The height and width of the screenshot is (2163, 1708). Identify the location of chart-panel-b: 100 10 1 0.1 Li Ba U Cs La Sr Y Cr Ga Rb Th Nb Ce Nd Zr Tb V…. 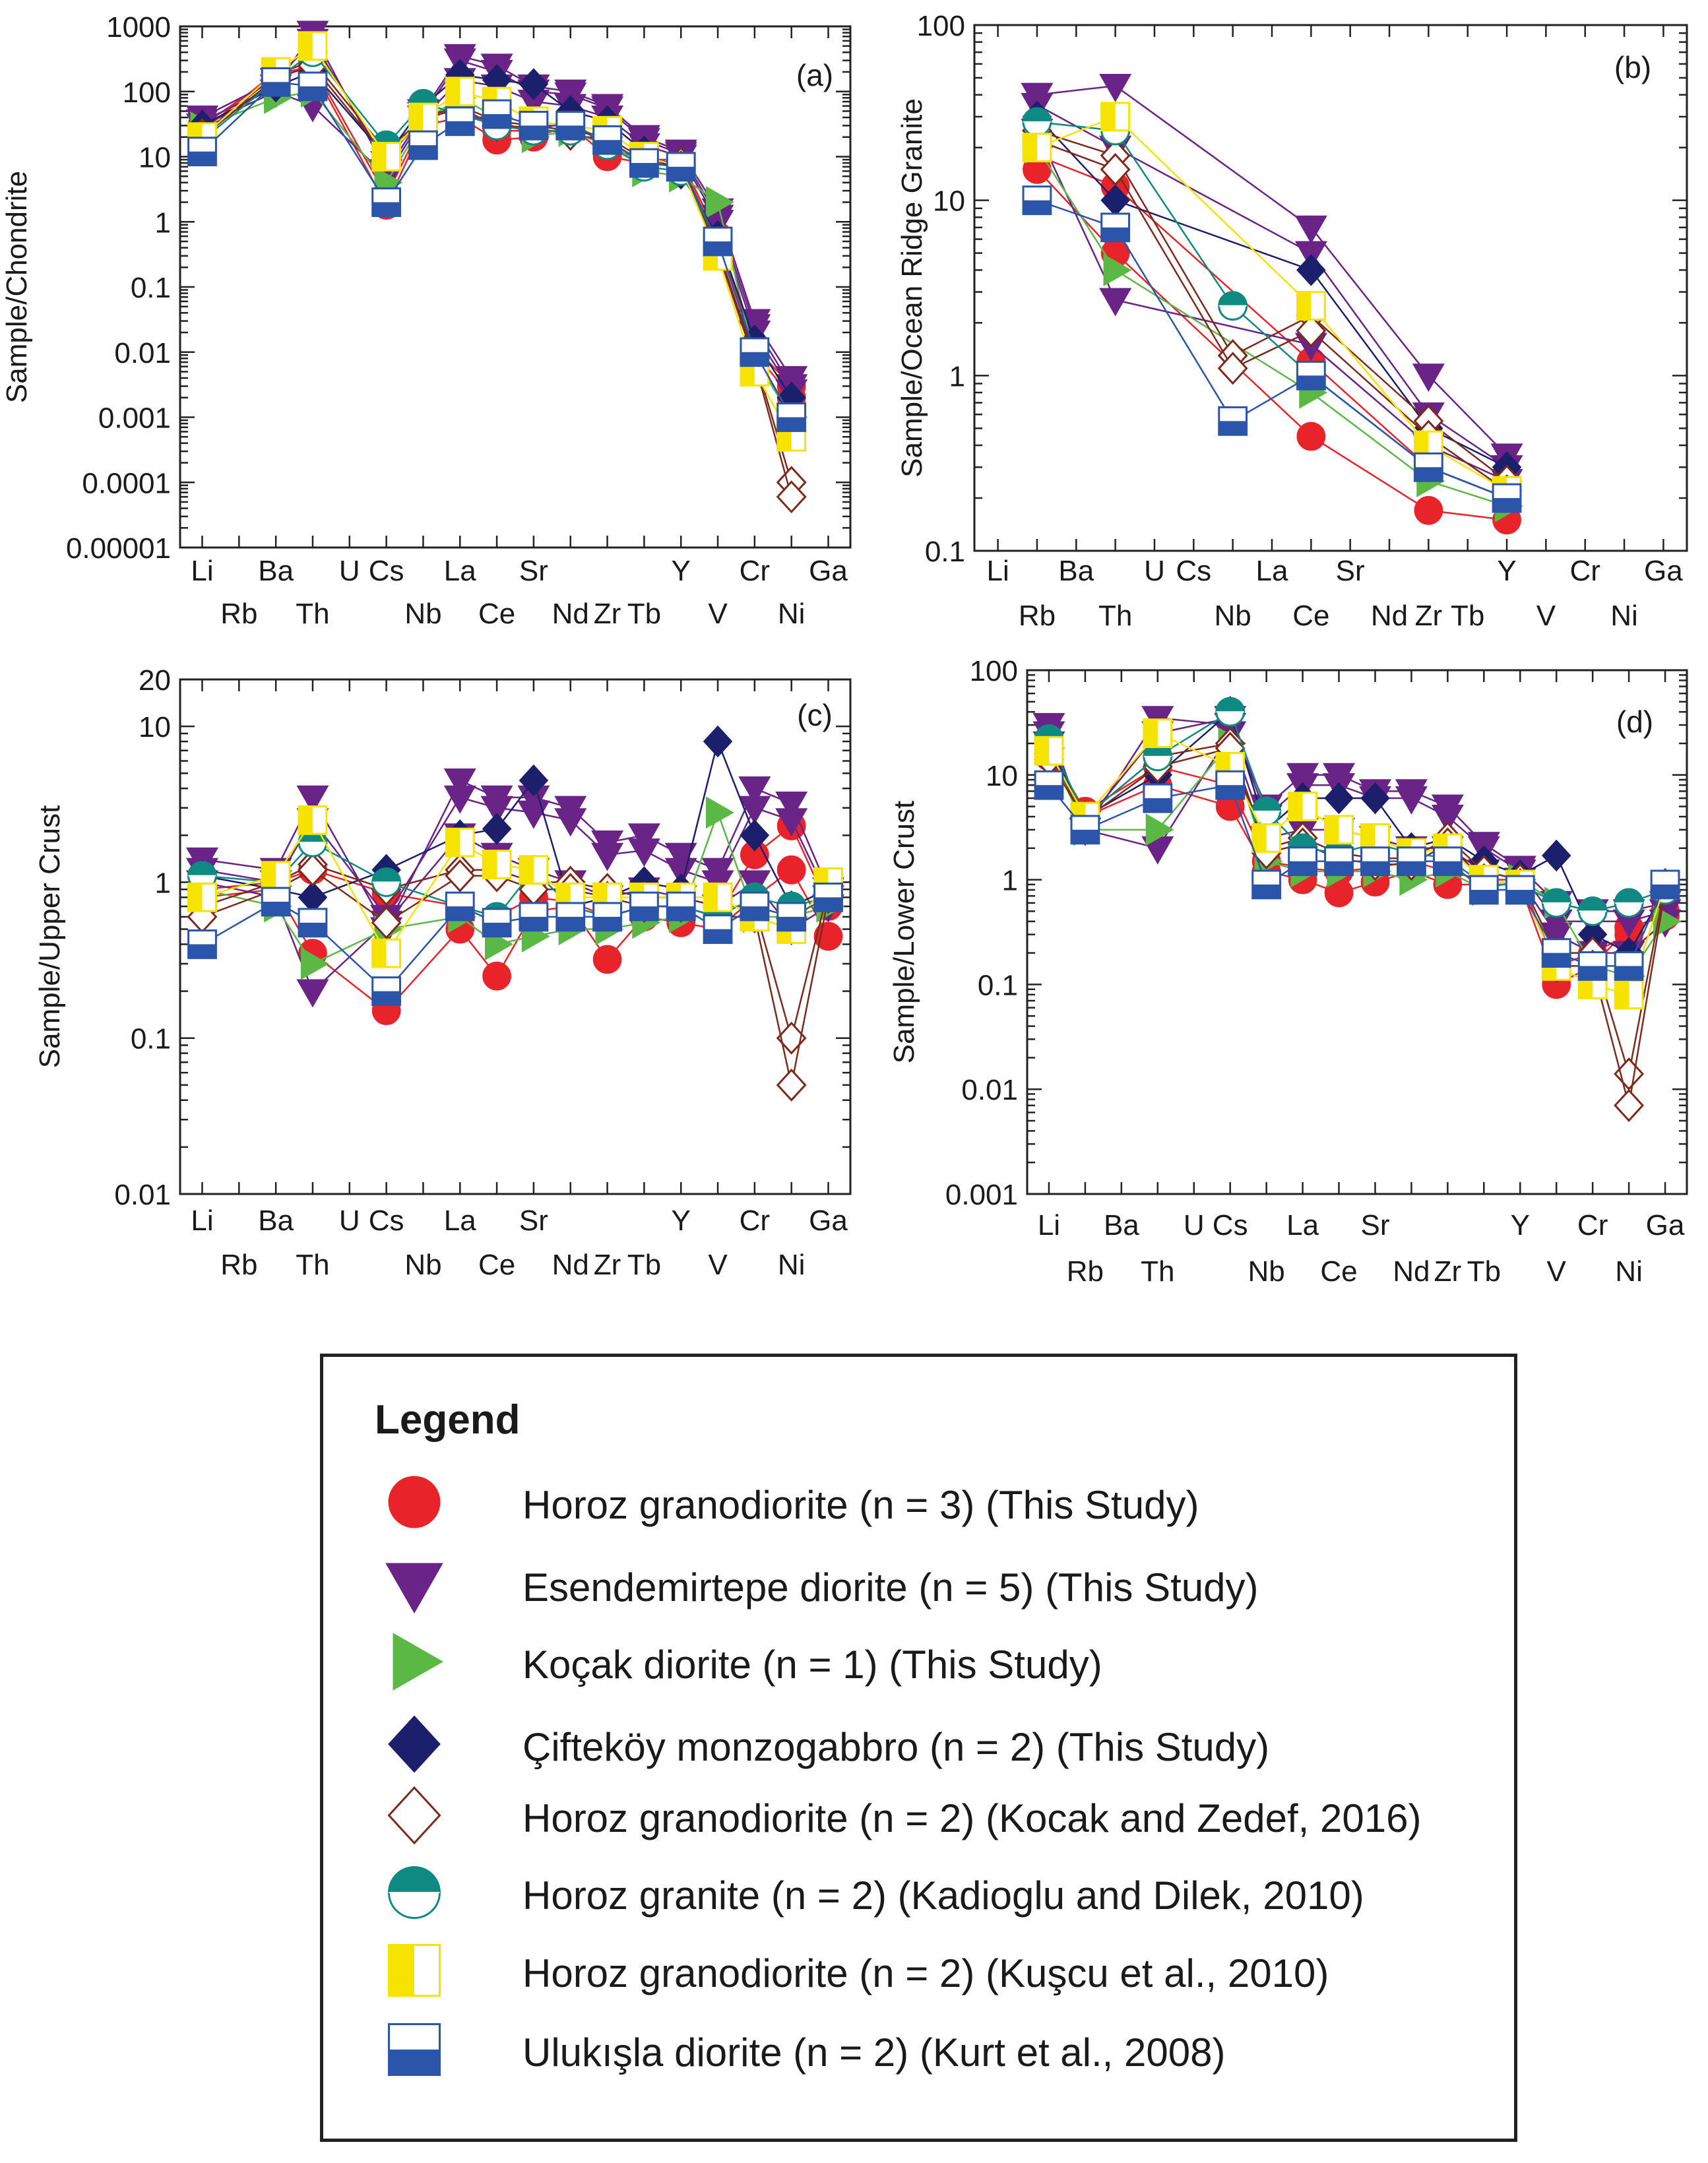
(1292, 321).